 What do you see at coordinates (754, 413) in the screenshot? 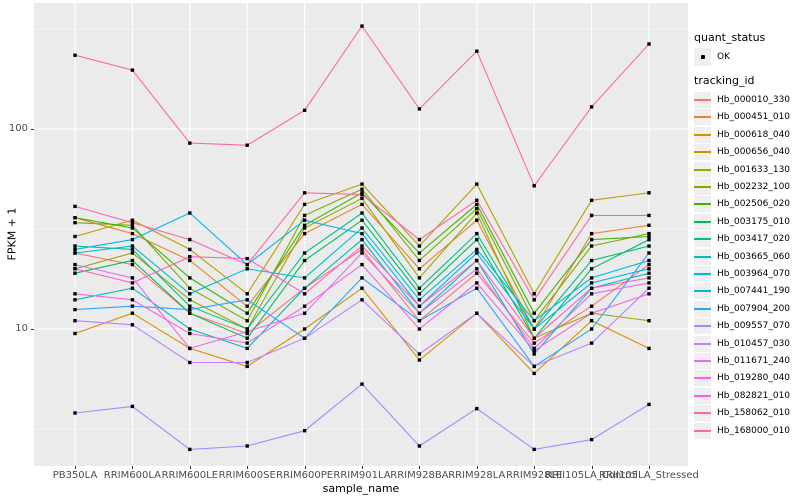
I see `legend-label-Hb_158062_010: Hb_158062_010` at bounding box center [754, 413].